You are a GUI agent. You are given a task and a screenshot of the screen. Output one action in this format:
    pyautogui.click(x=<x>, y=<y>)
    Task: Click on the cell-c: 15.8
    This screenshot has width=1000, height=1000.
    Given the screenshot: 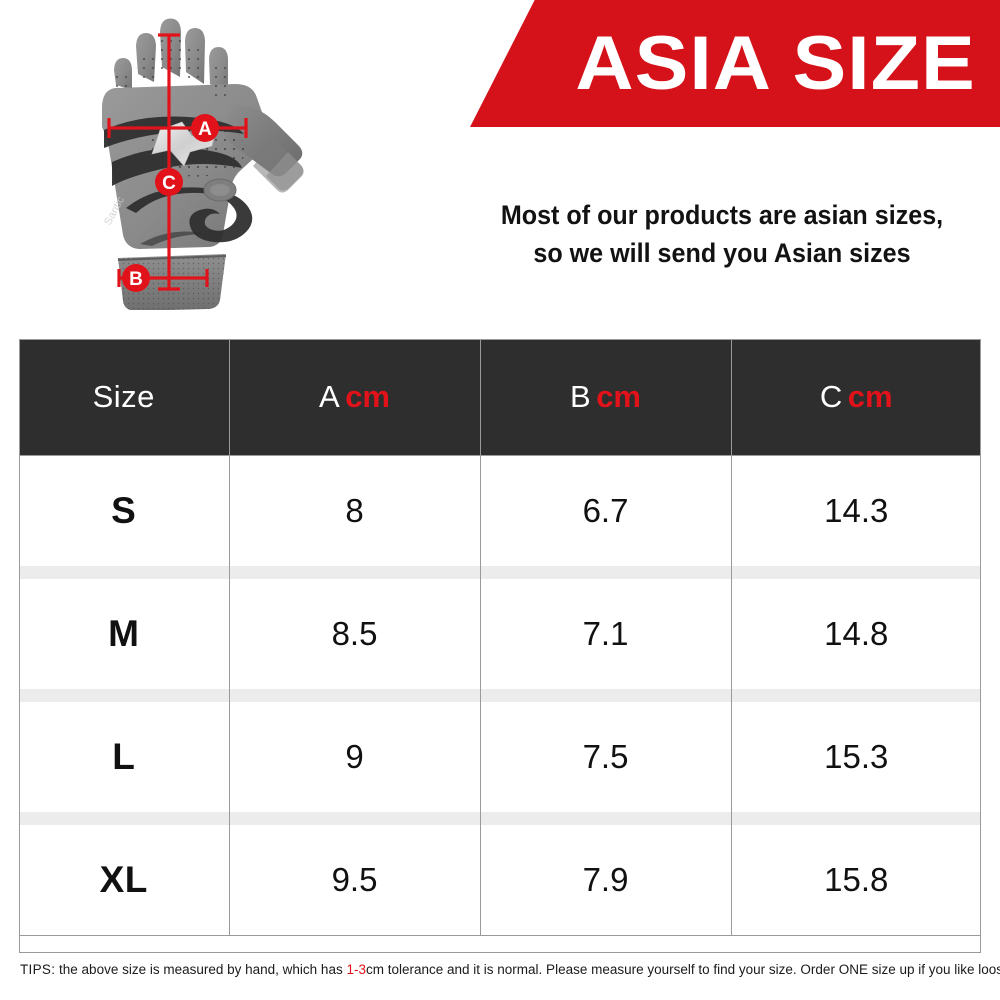 What is the action you would take?
    pyautogui.click(x=856, y=880)
    